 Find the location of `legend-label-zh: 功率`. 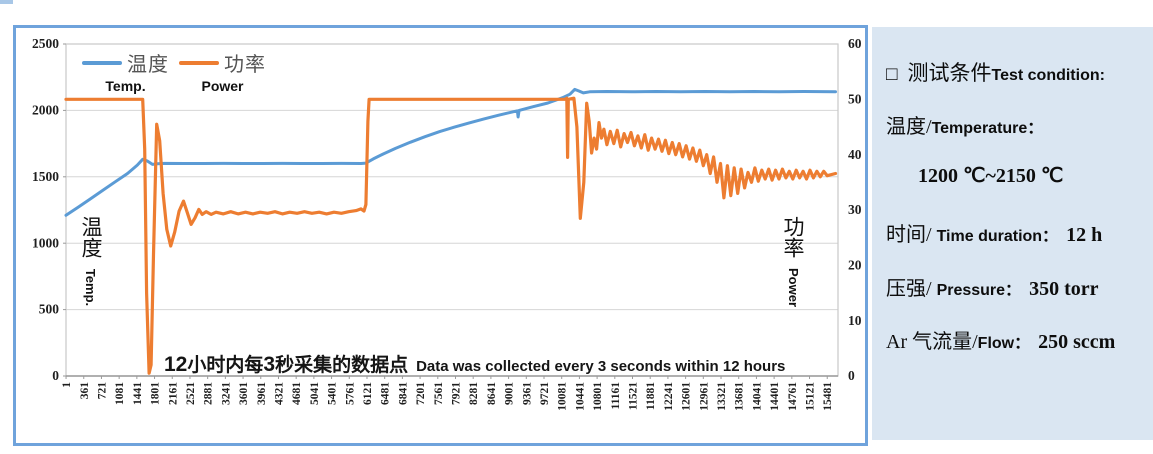

legend-label-zh: 功率 is located at coordinates (245, 65).